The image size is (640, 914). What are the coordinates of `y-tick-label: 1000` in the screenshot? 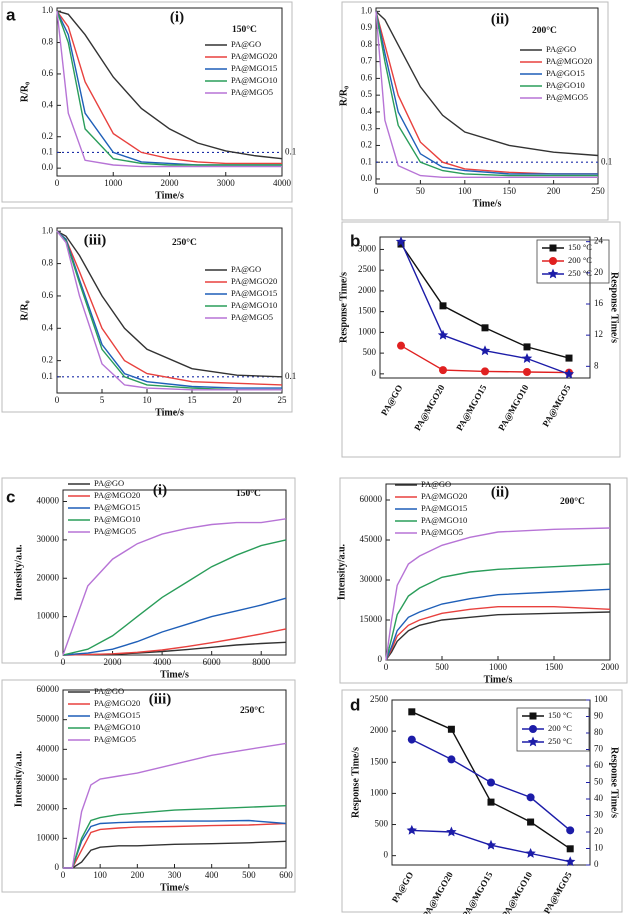 It's located at (367, 331).